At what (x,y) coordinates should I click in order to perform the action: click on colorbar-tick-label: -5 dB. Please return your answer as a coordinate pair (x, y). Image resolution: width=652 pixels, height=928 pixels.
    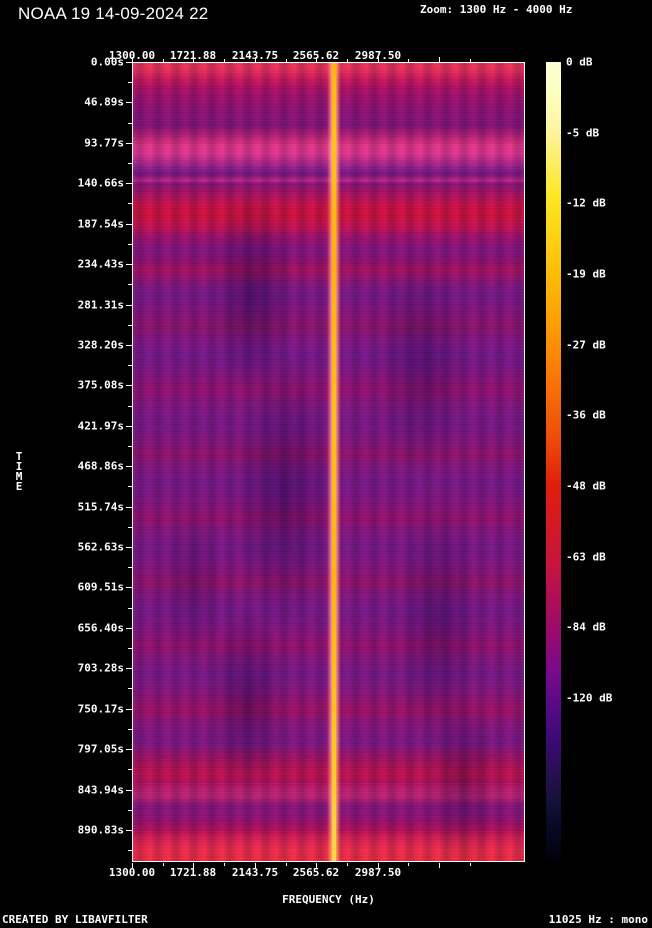
    Looking at the image, I should click on (583, 133).